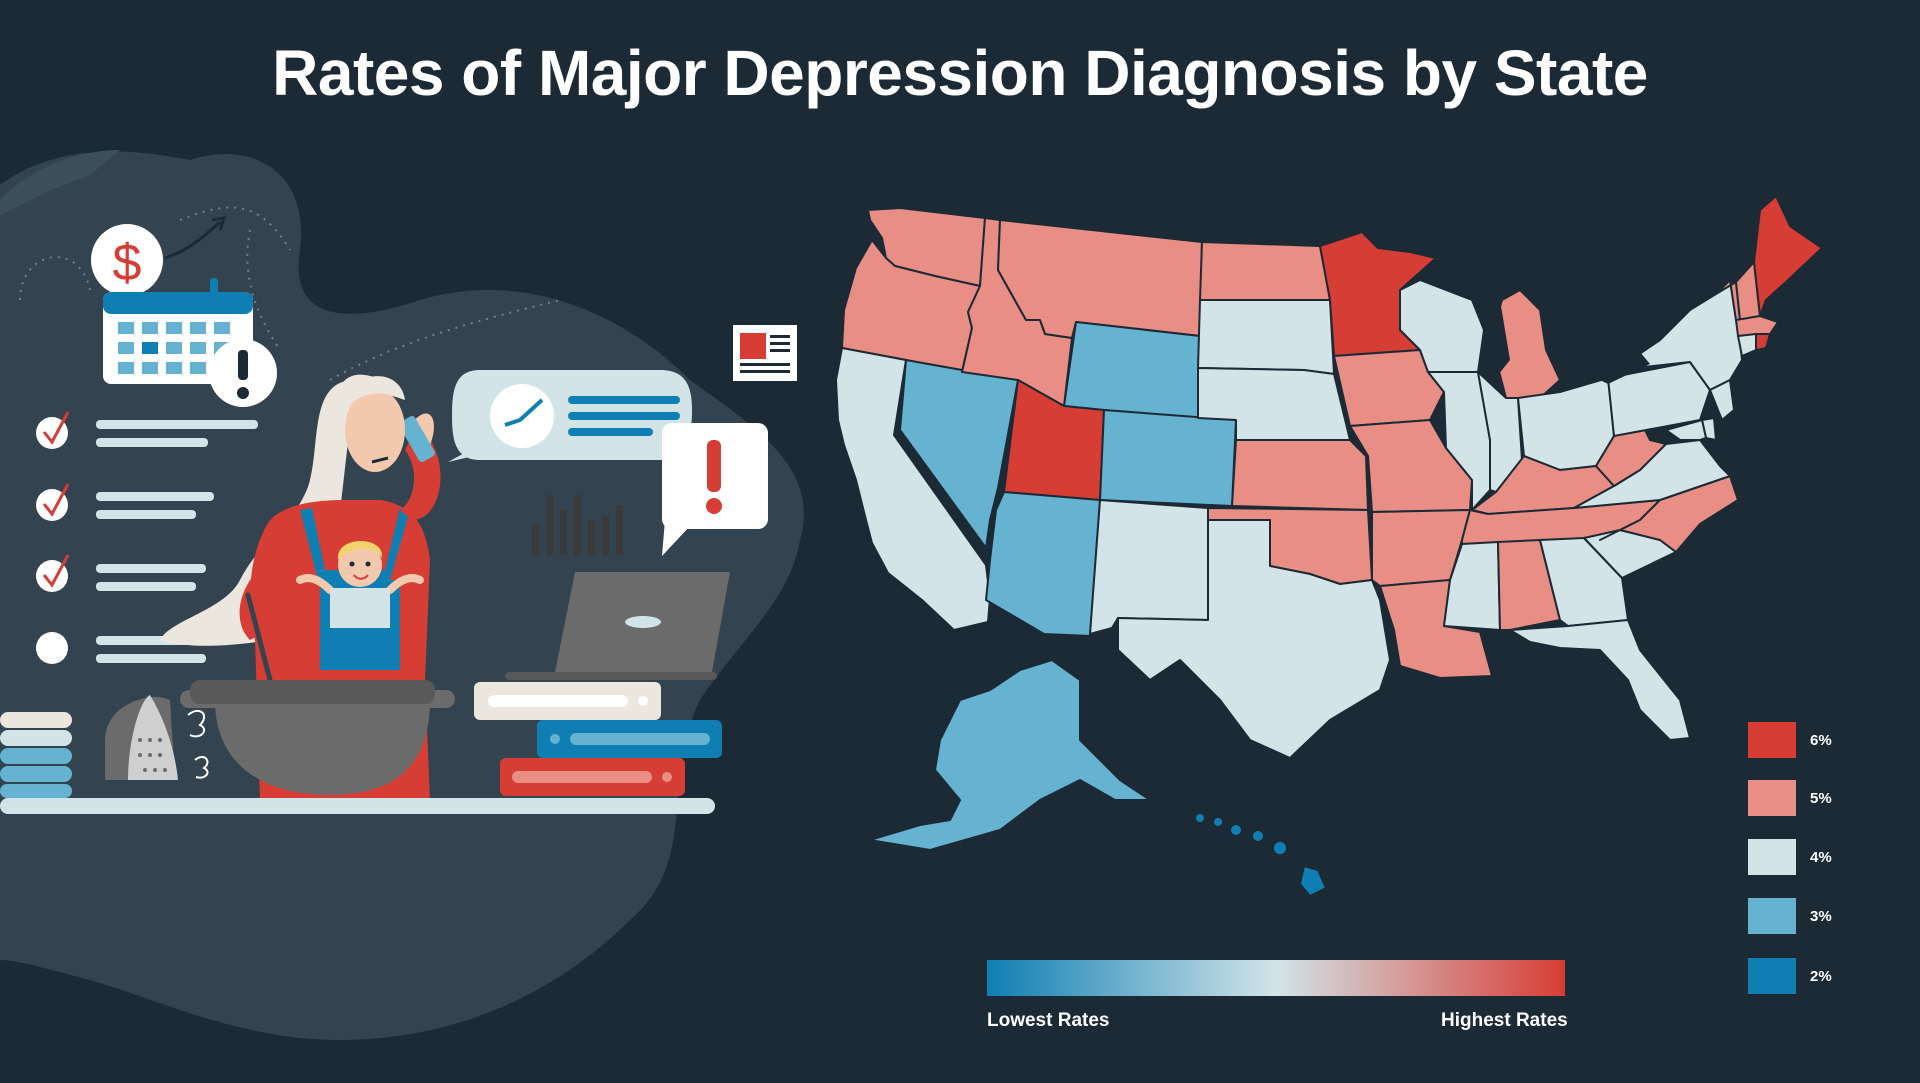 This screenshot has height=1083, width=1920. Describe the element at coordinates (617, 626) in the screenshot. I see `laptop-icon` at that location.